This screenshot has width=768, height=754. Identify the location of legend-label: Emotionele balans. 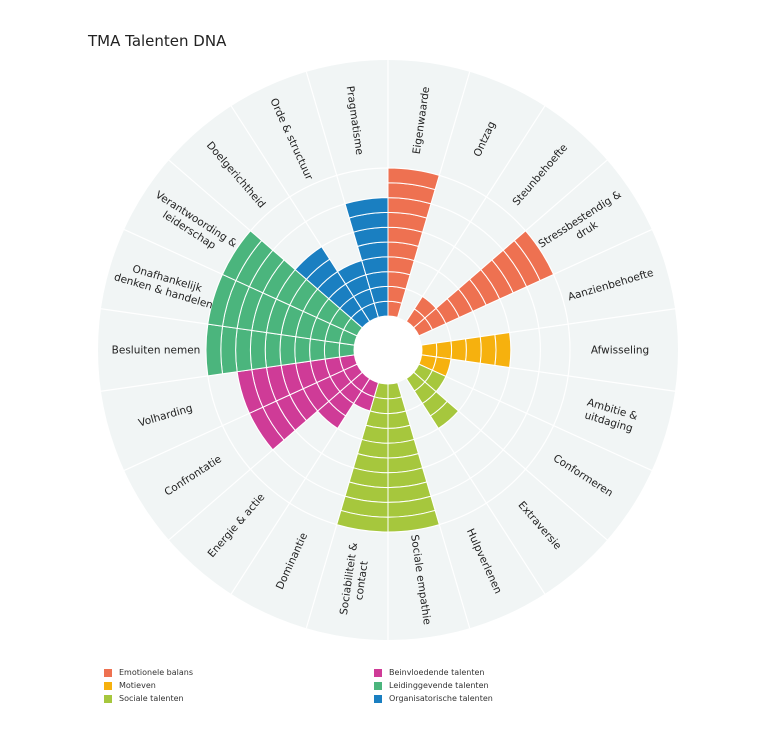
(156, 672).